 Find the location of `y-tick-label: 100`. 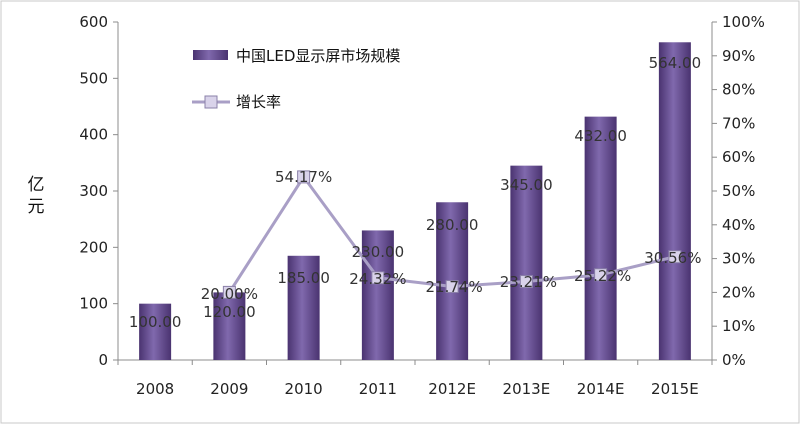

y-tick-label: 100 is located at coordinates (93, 304).